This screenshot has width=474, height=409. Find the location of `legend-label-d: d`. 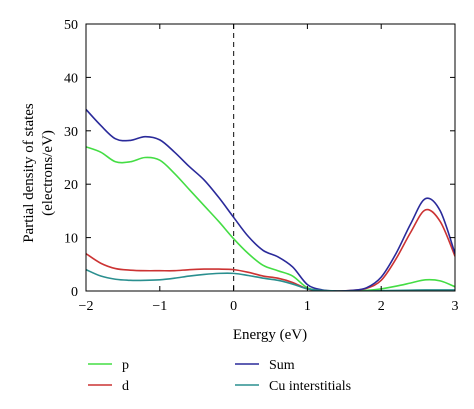

legend-label-d: d is located at coordinates (125, 386).